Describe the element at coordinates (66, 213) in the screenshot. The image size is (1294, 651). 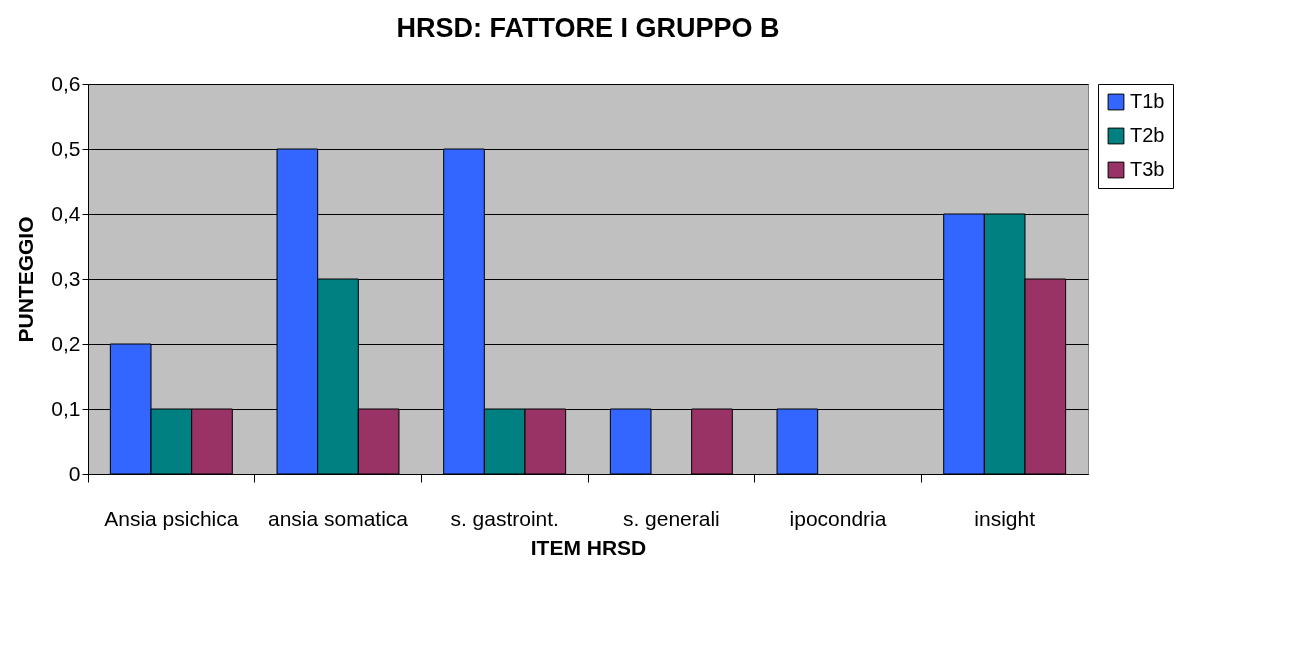
I see `y-tick-label: 0,4` at that location.